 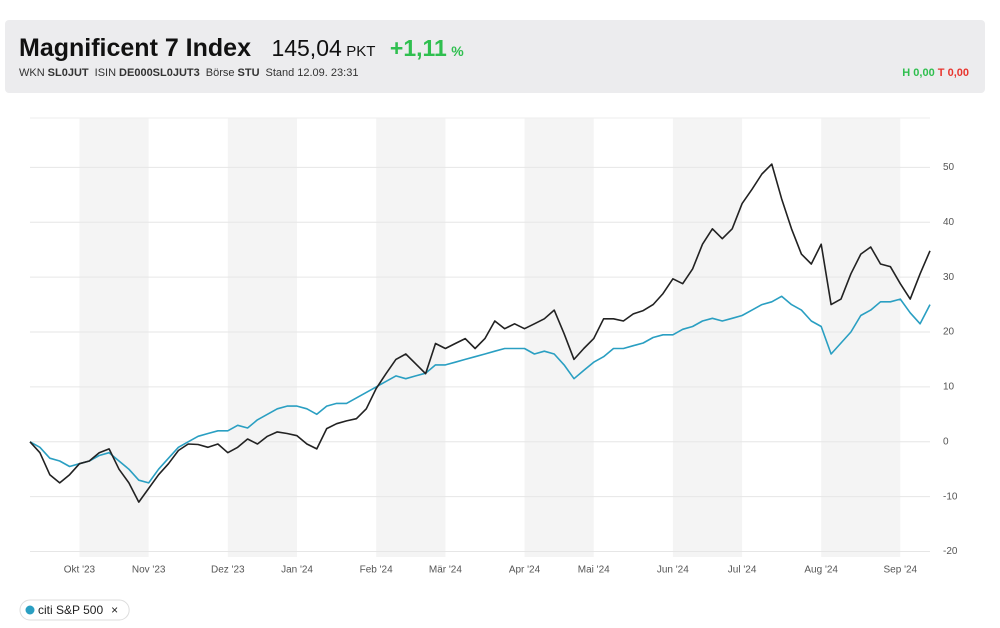 What do you see at coordinates (742, 570) in the screenshot?
I see `x-tick-label: Jul '24` at bounding box center [742, 570].